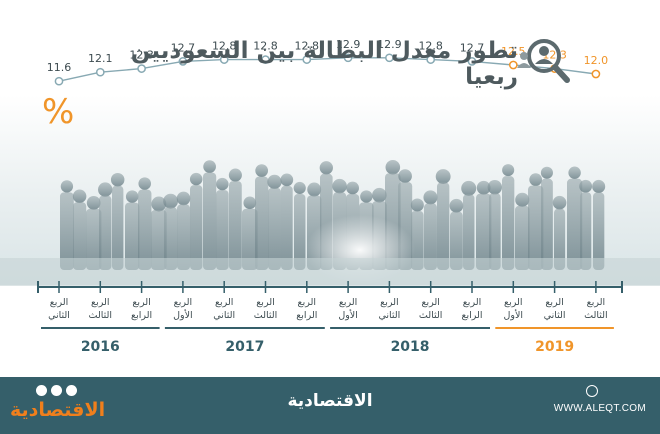 The width and height of the screenshot is (660, 434). I want to click on instagram-icon, so click(71, 390).